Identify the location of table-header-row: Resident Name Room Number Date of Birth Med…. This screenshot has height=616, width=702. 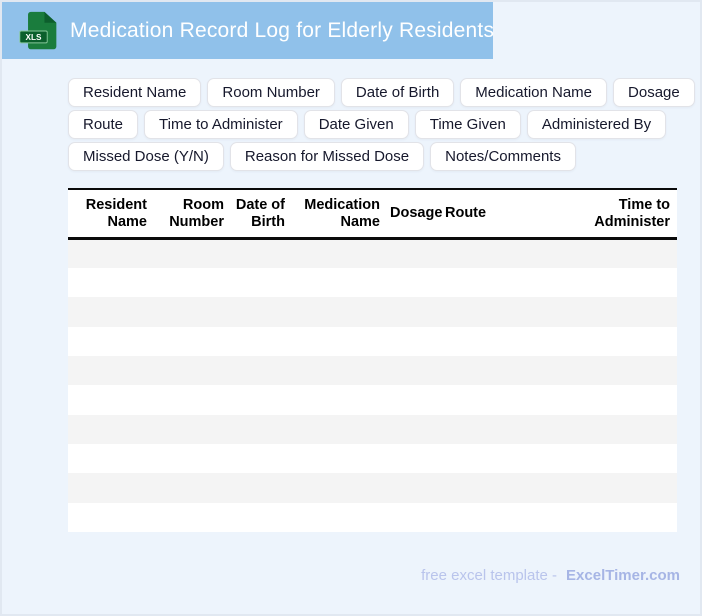
(372, 214).